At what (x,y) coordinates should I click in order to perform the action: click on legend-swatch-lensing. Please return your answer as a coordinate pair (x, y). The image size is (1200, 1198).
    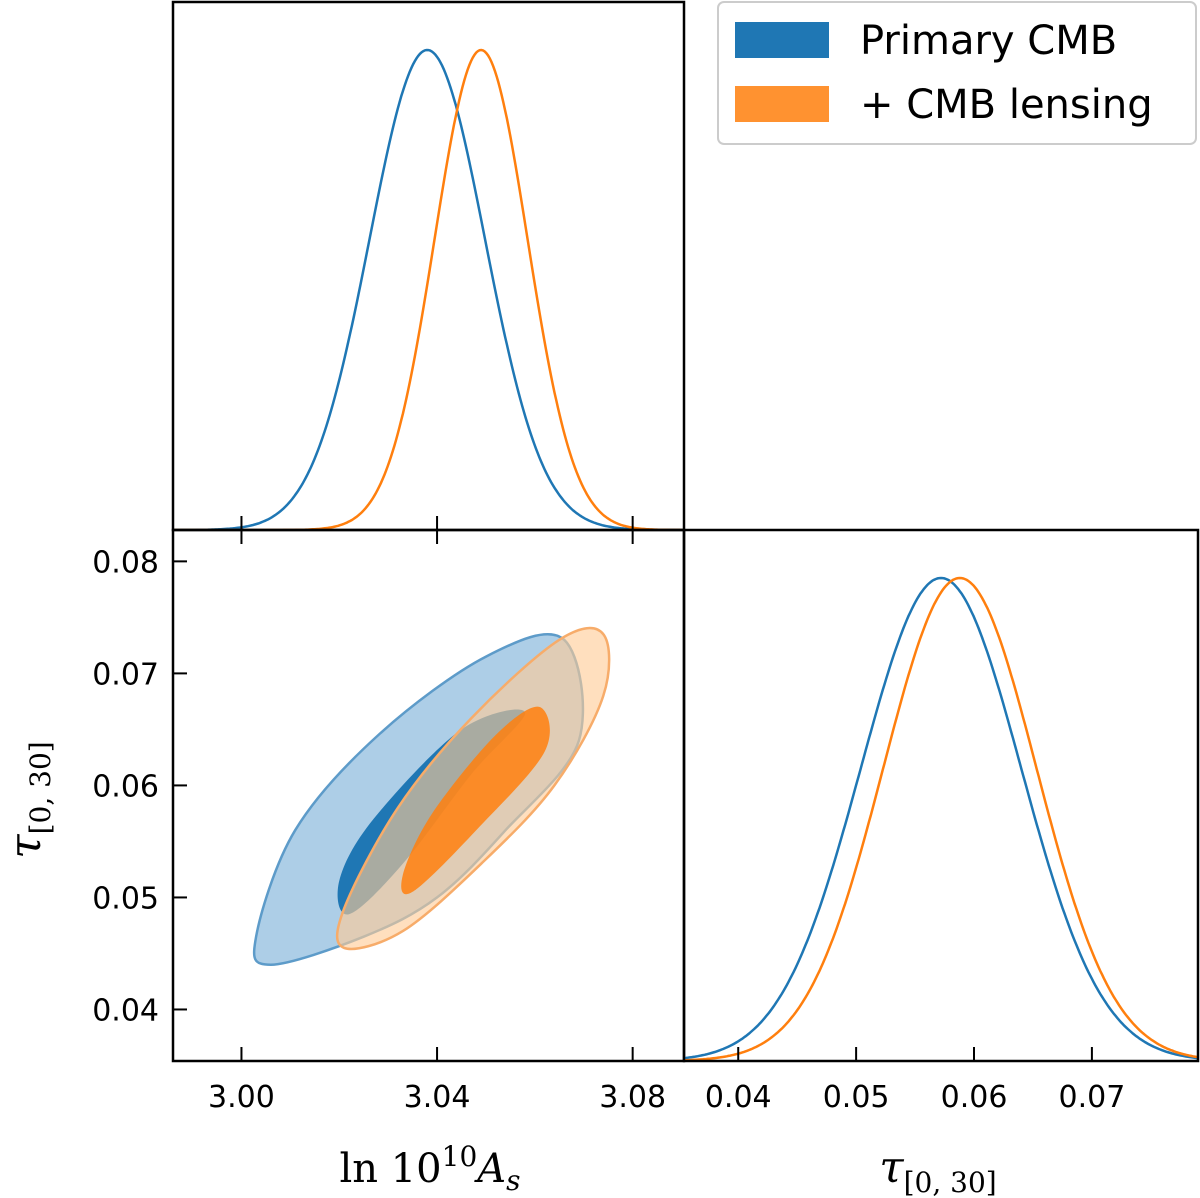
    Looking at the image, I should click on (782, 104).